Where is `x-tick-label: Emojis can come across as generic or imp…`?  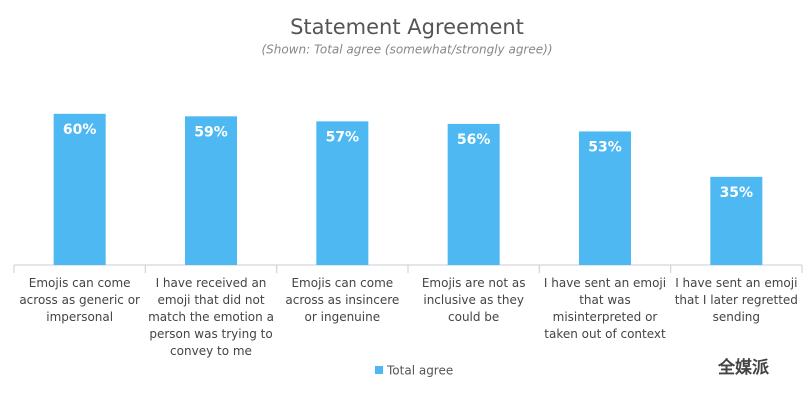
x-tick-label: Emojis can come across as generic or imp… is located at coordinates (79, 300).